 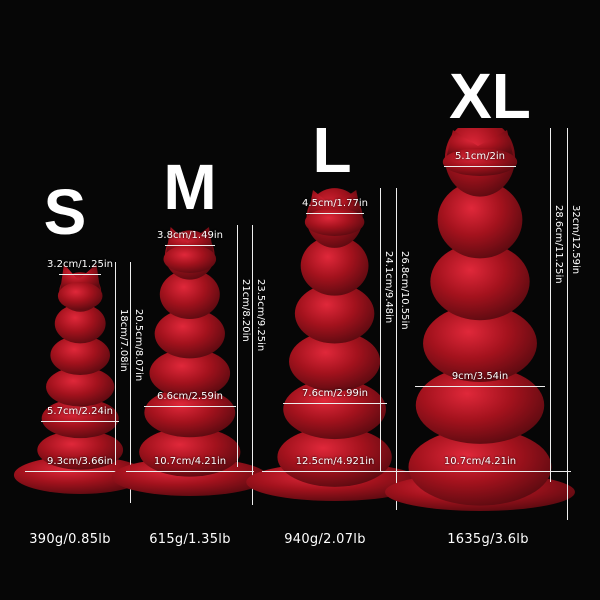 I want to click on weight-label: 1635g/3.6lb, so click(x=488, y=539).